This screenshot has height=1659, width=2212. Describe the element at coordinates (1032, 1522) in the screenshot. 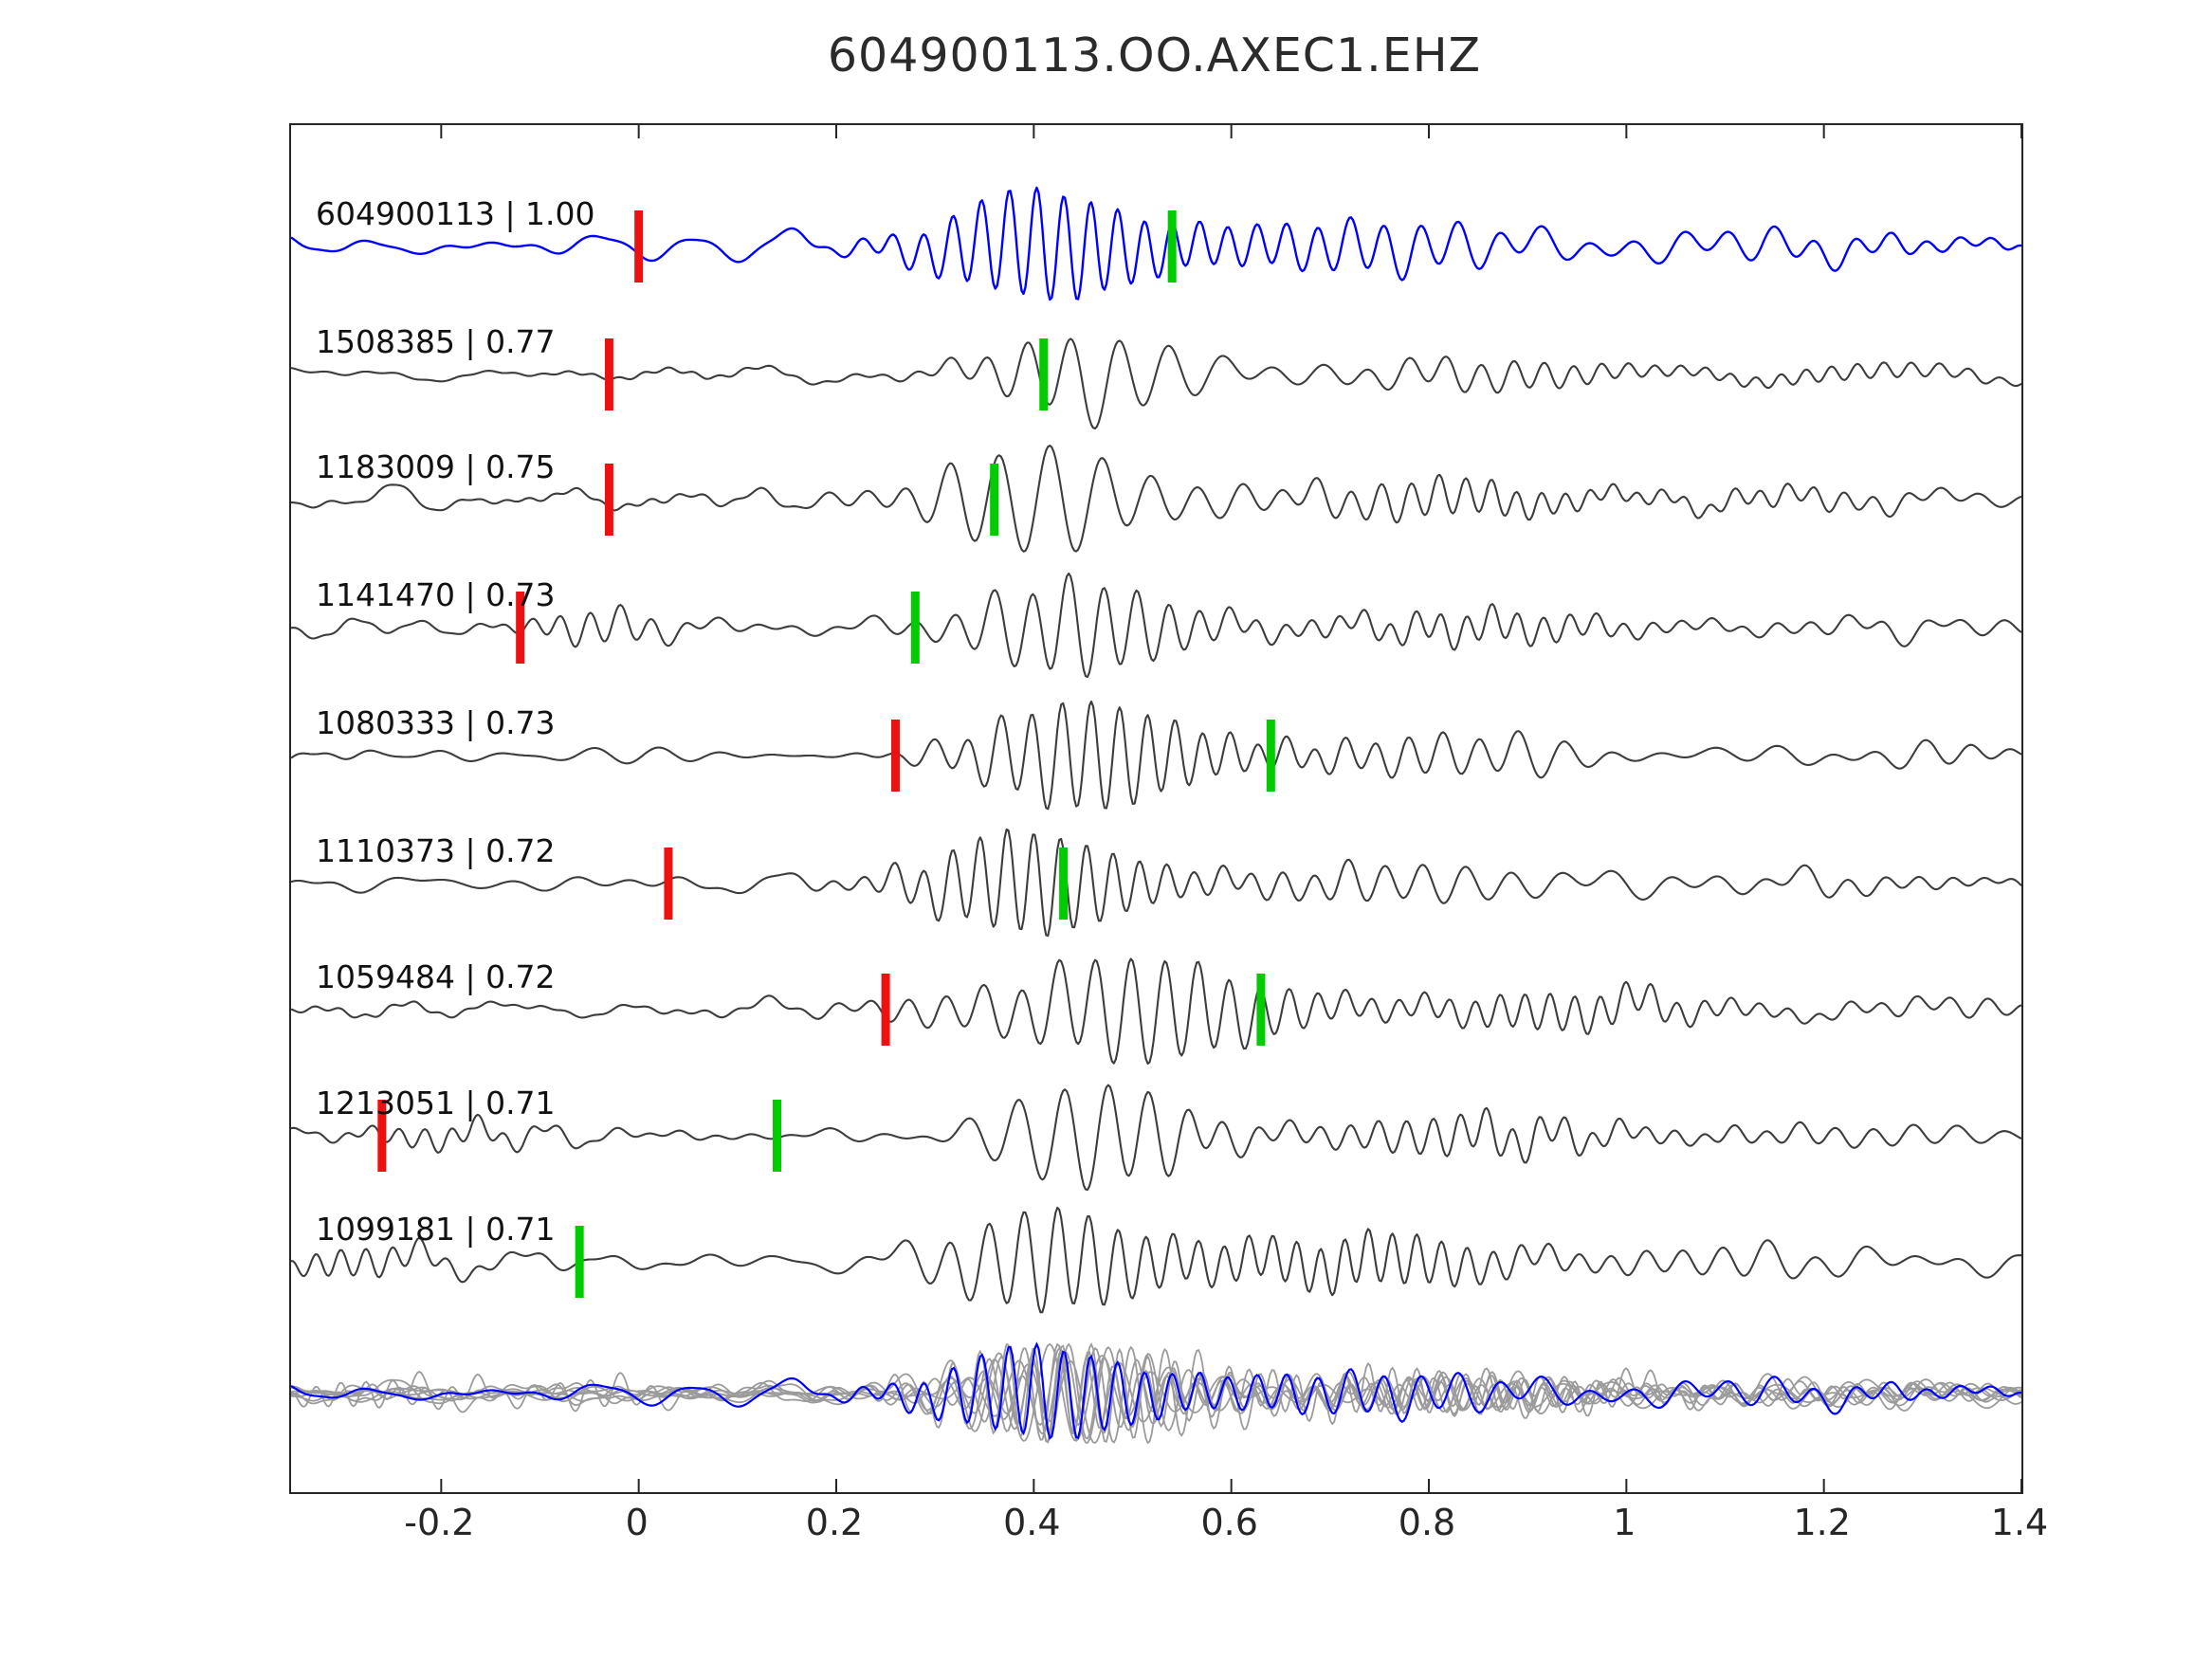

I see `x-tick-label: 0.4` at that location.